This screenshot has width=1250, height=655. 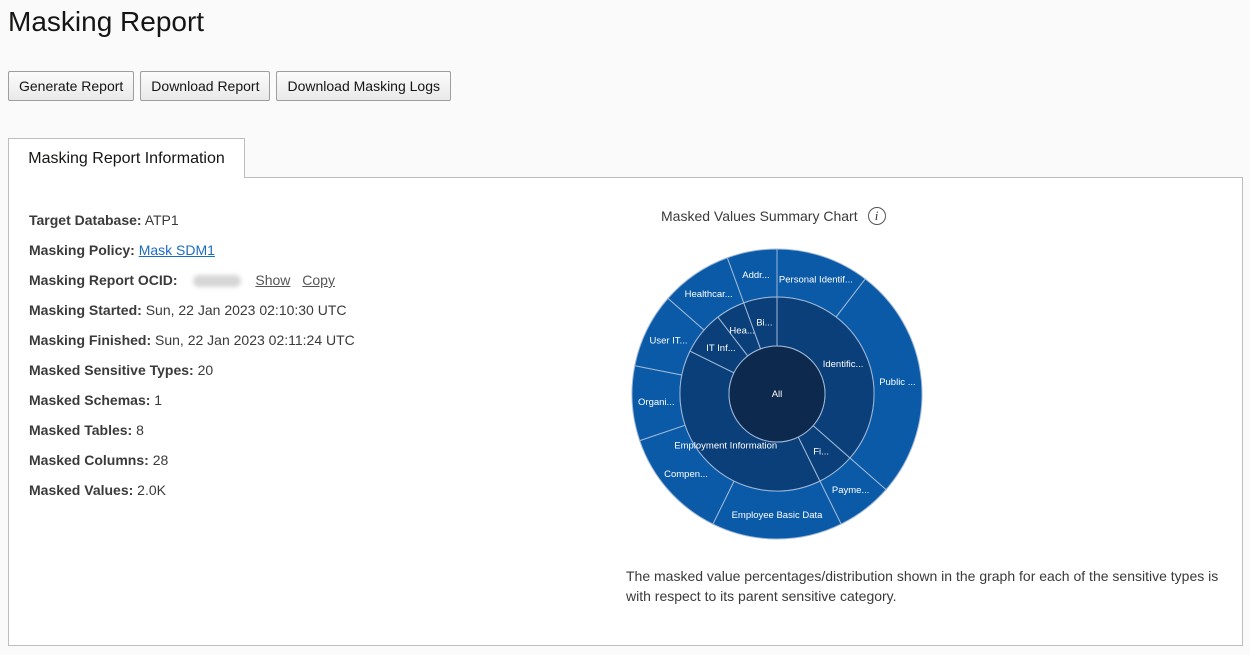 I want to click on masking-finished-value: Sun, 22 Jan 2023 02:11:24 UTC, so click(x=255, y=340).